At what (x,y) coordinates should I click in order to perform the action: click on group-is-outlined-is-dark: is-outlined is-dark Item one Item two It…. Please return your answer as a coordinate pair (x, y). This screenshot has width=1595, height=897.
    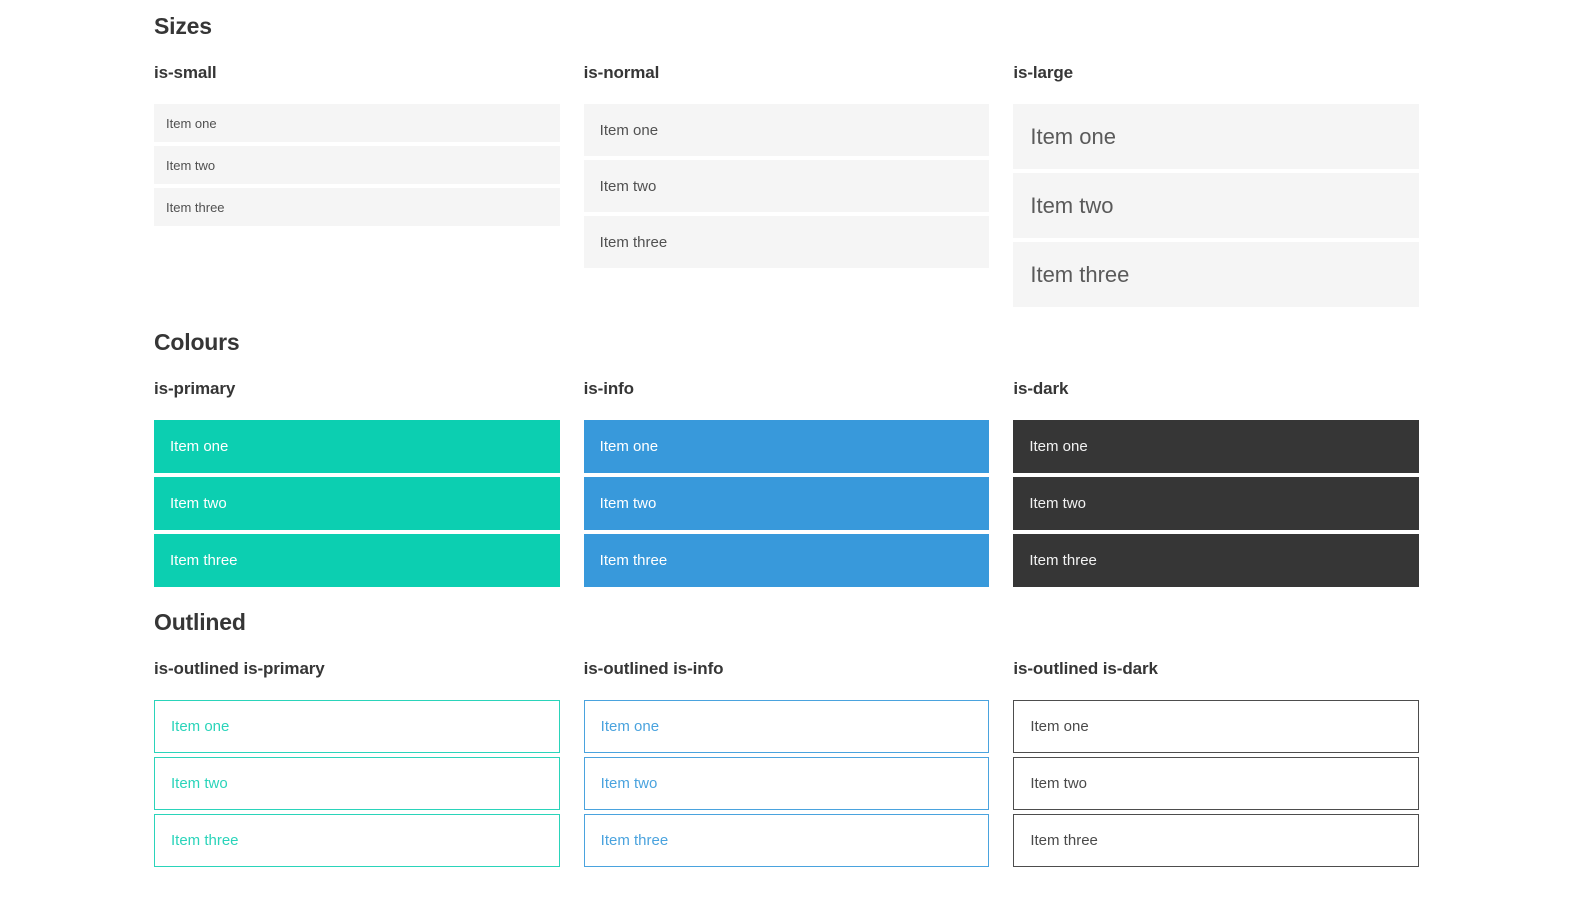
    Looking at the image, I should click on (1216, 763).